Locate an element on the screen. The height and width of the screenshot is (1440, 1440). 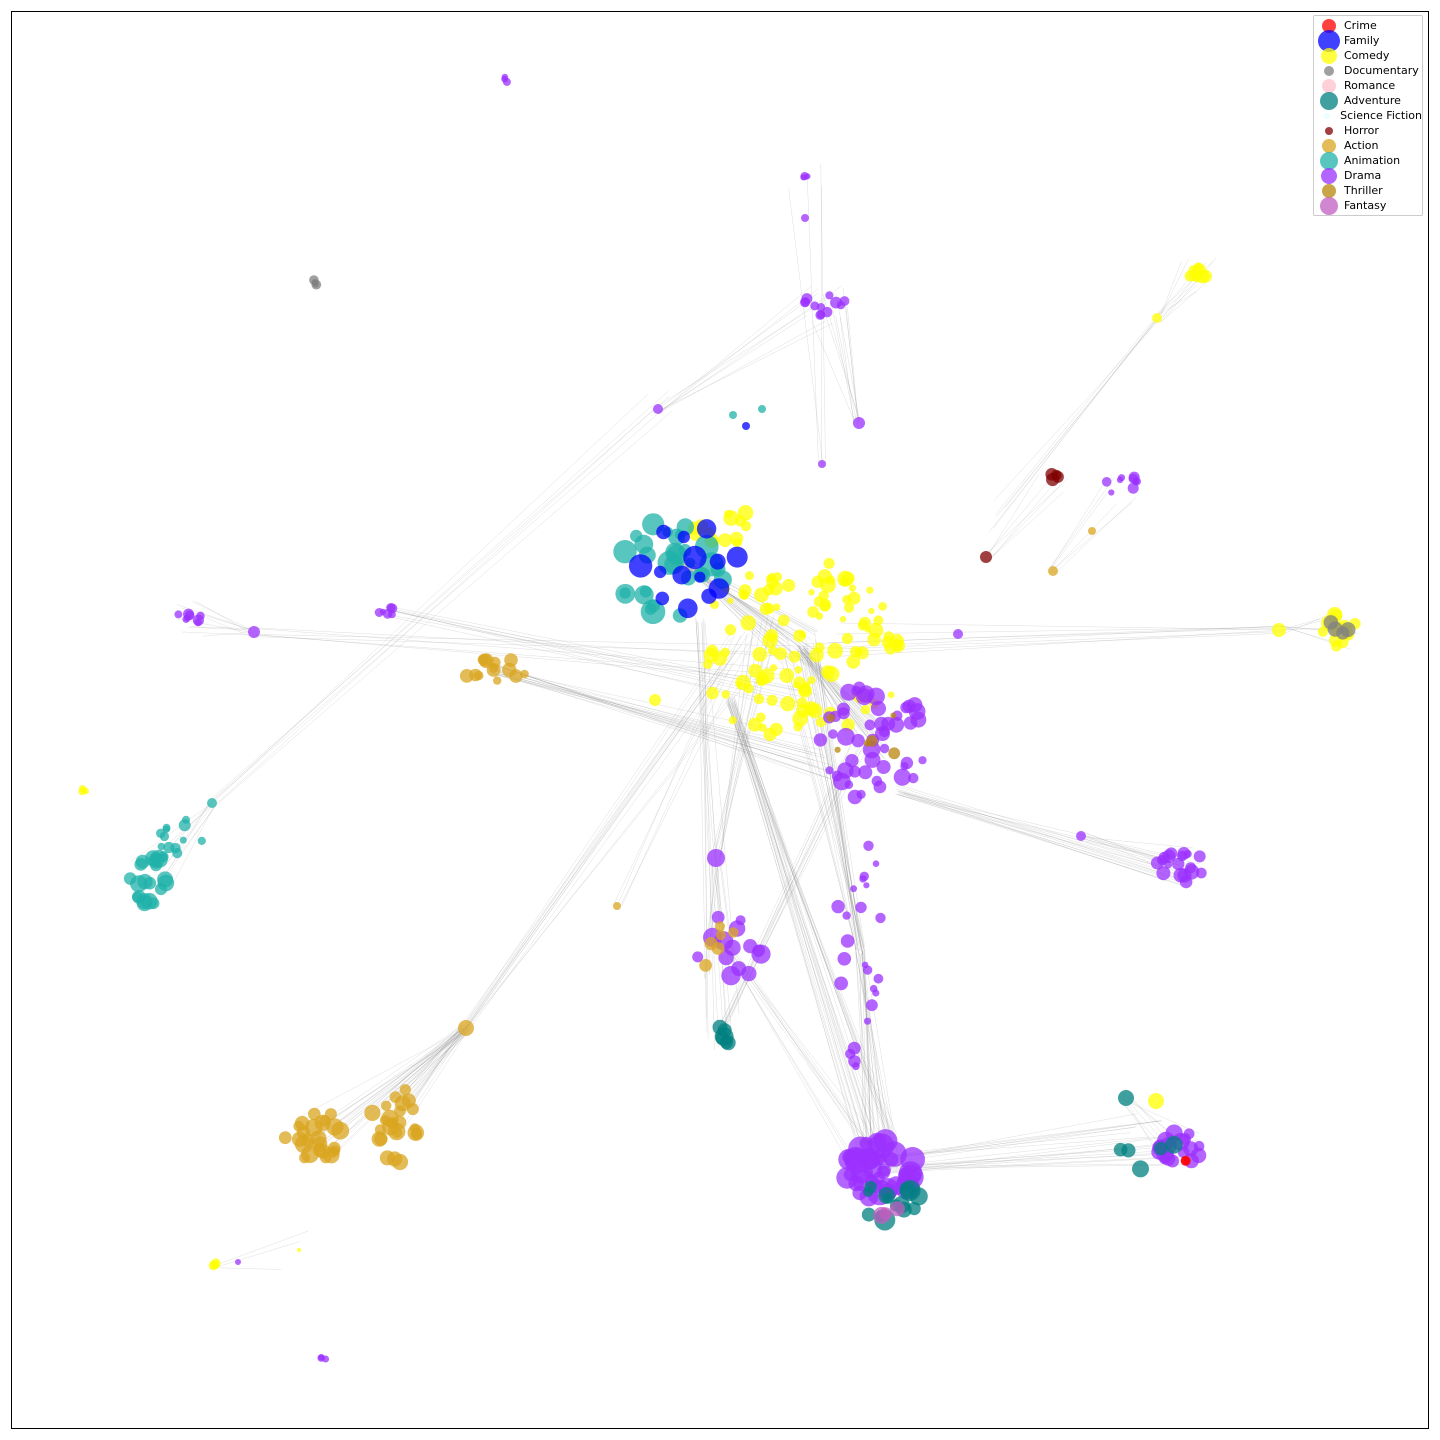
legend-entry-adventure: Adventure is located at coordinates (1368, 100).